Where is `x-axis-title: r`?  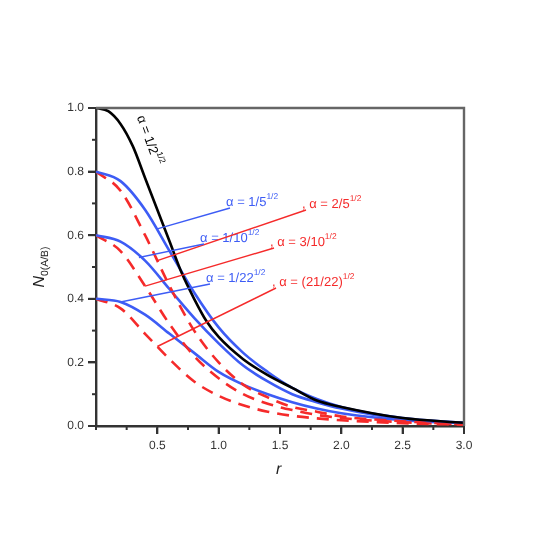
x-axis-title: r is located at coordinates (279, 469).